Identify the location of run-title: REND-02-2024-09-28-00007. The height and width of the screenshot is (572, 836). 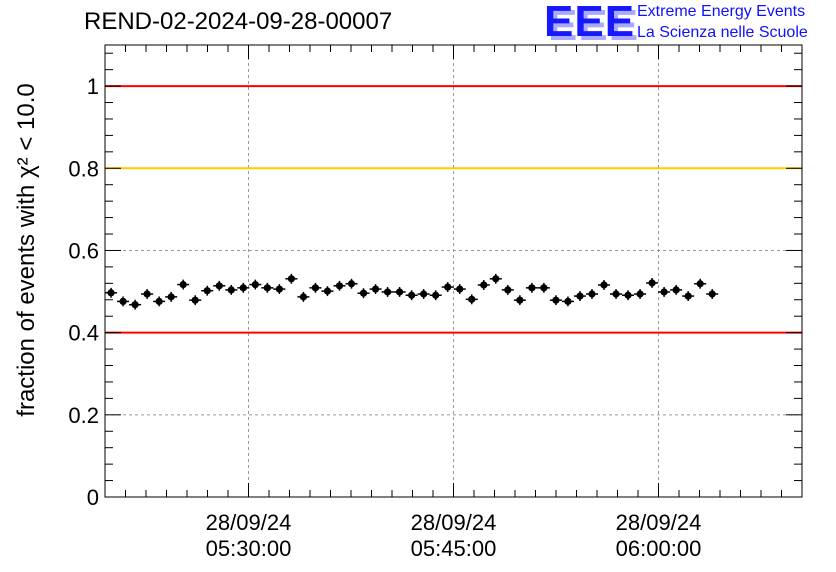
(238, 21).